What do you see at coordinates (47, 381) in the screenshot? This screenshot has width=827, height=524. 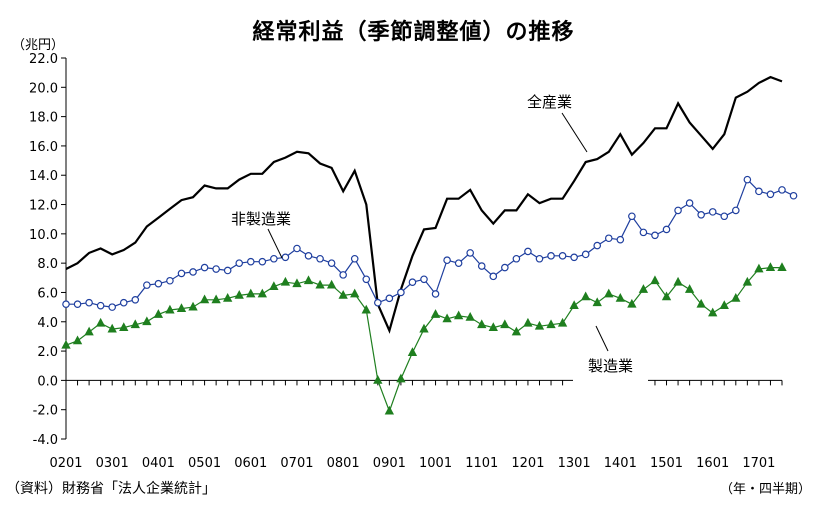 I see `y-tick-label: 0.0` at bounding box center [47, 381].